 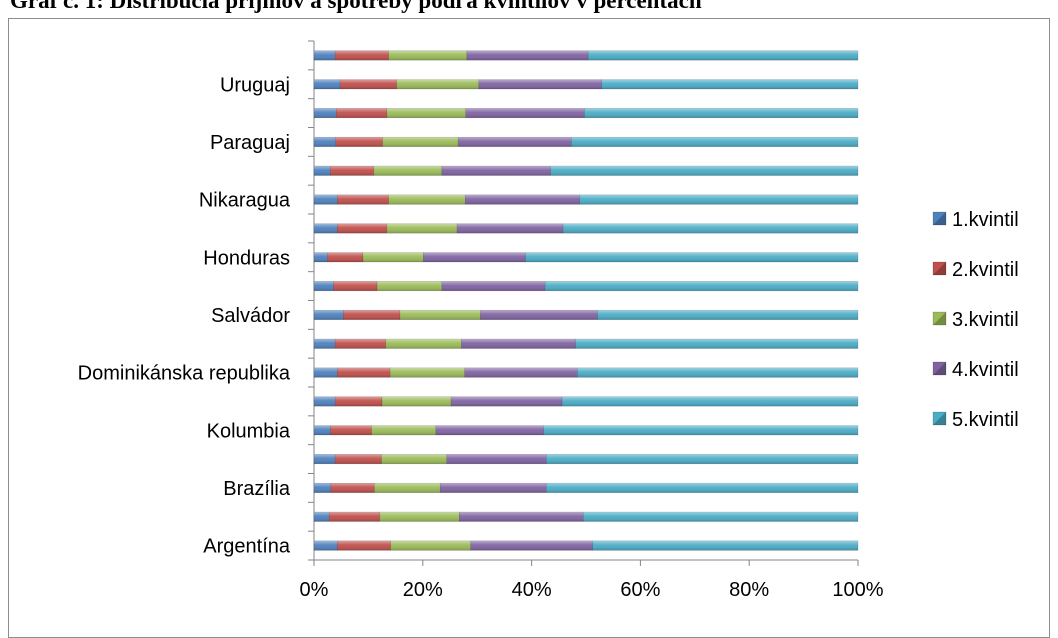 What do you see at coordinates (245, 201) in the screenshot?
I see `y-tick-label: Nikaragua` at bounding box center [245, 201].